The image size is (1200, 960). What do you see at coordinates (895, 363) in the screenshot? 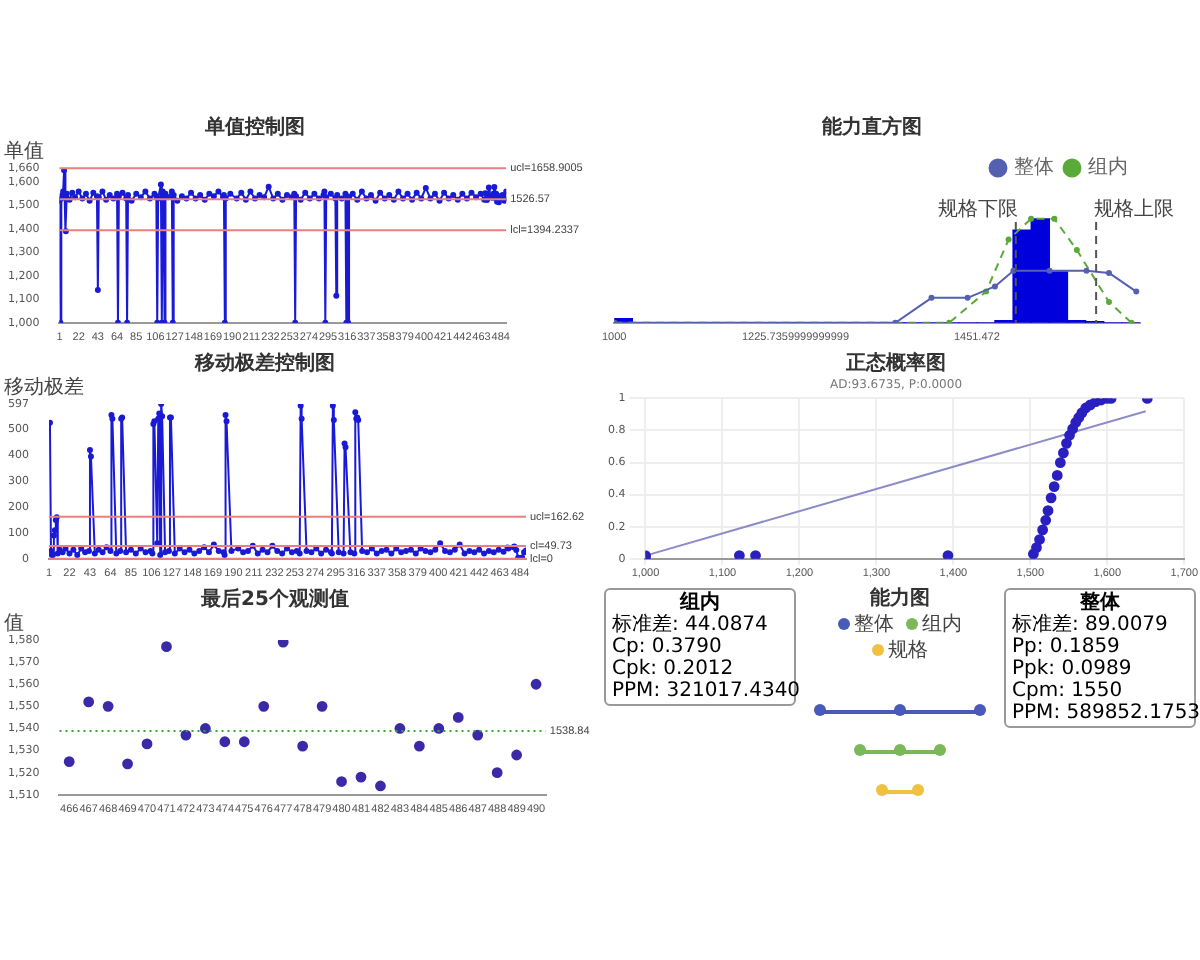
I see `chart-title: 正态概率图` at bounding box center [895, 363].